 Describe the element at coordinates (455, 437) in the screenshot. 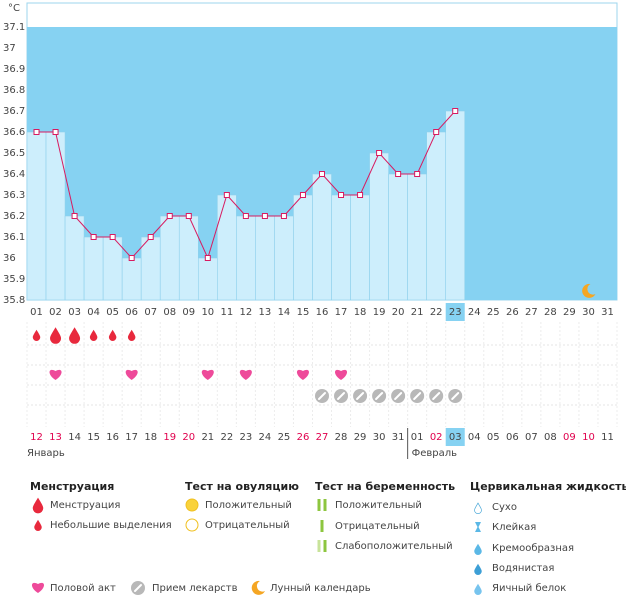

I see `highlight-box` at that location.